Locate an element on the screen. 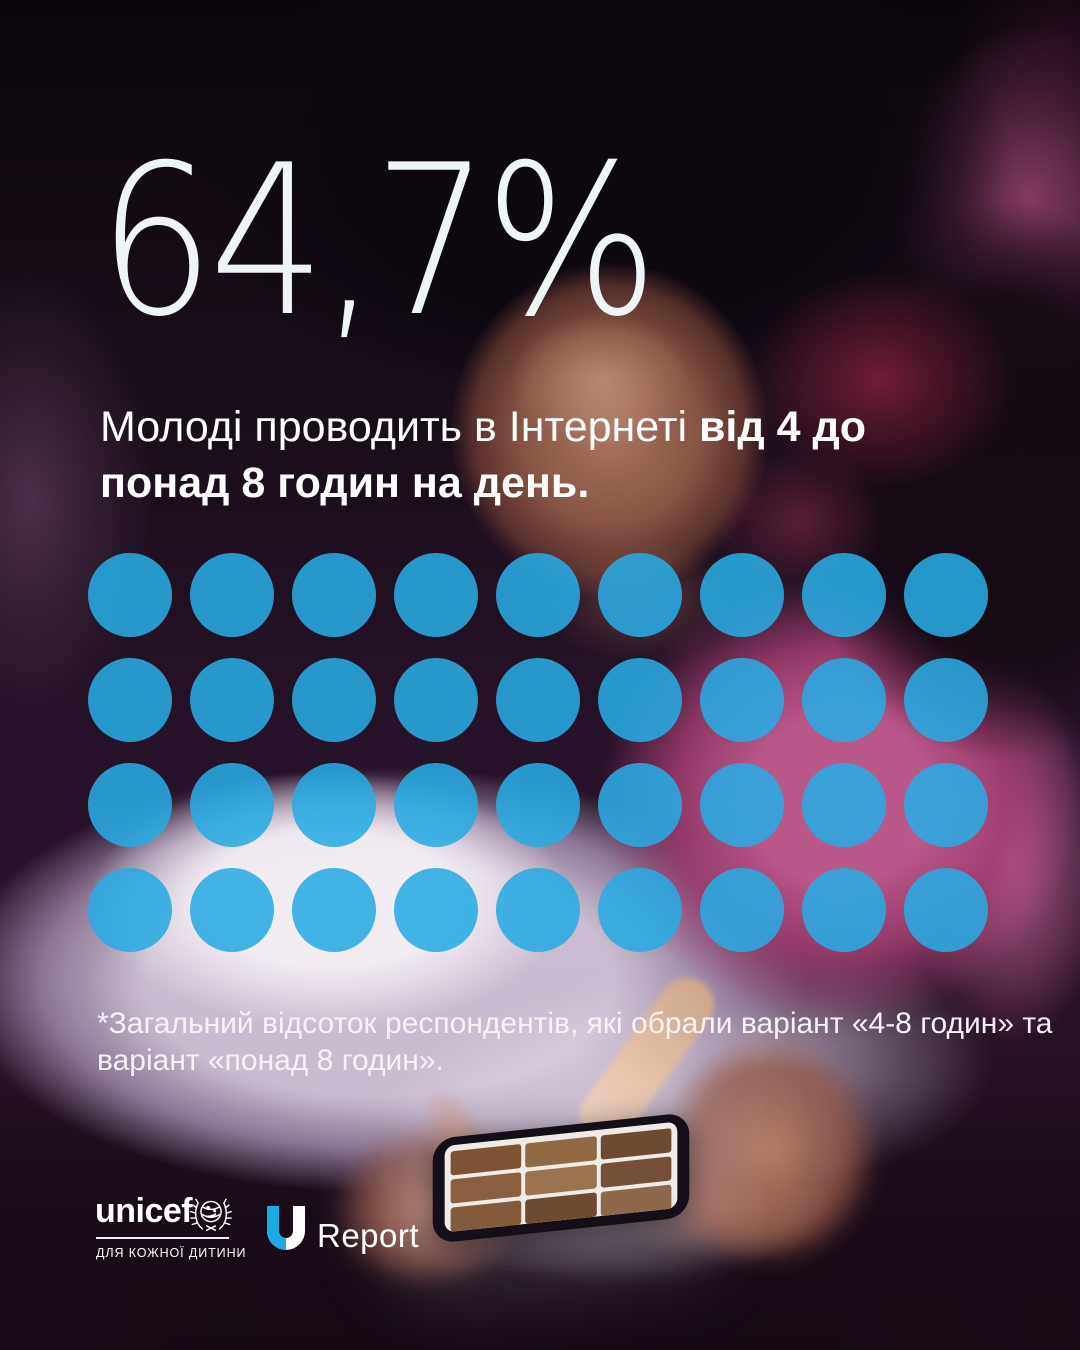 Image resolution: width=1080 pixels, height=1350 pixels. unicef-wordmark: unicef is located at coordinates (144, 1211).